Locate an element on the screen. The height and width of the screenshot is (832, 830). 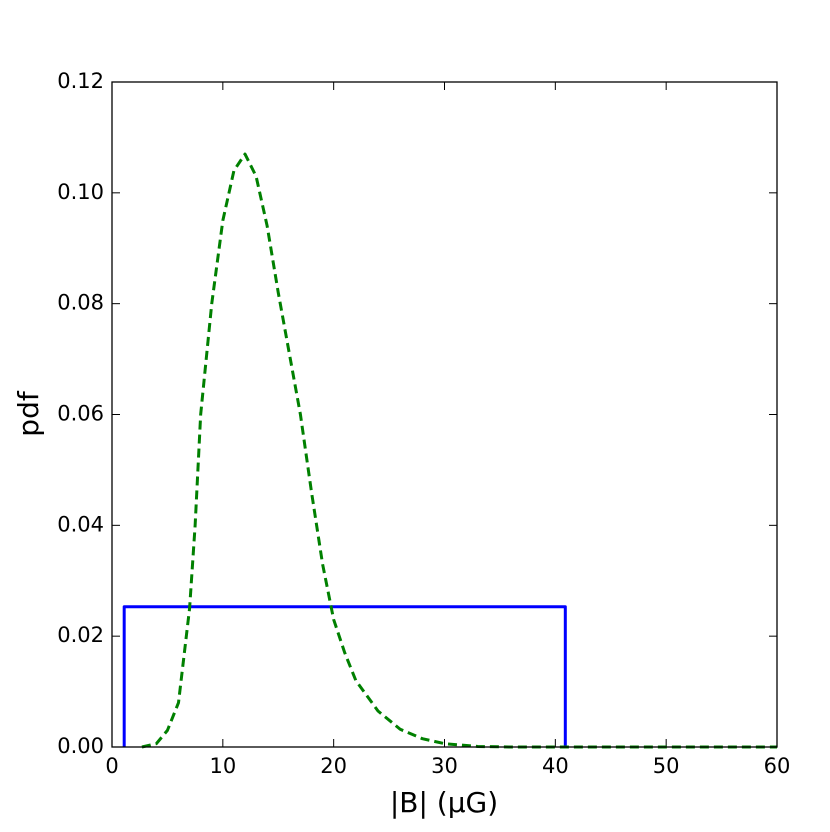
x-tick-label: 60 is located at coordinates (777, 766).